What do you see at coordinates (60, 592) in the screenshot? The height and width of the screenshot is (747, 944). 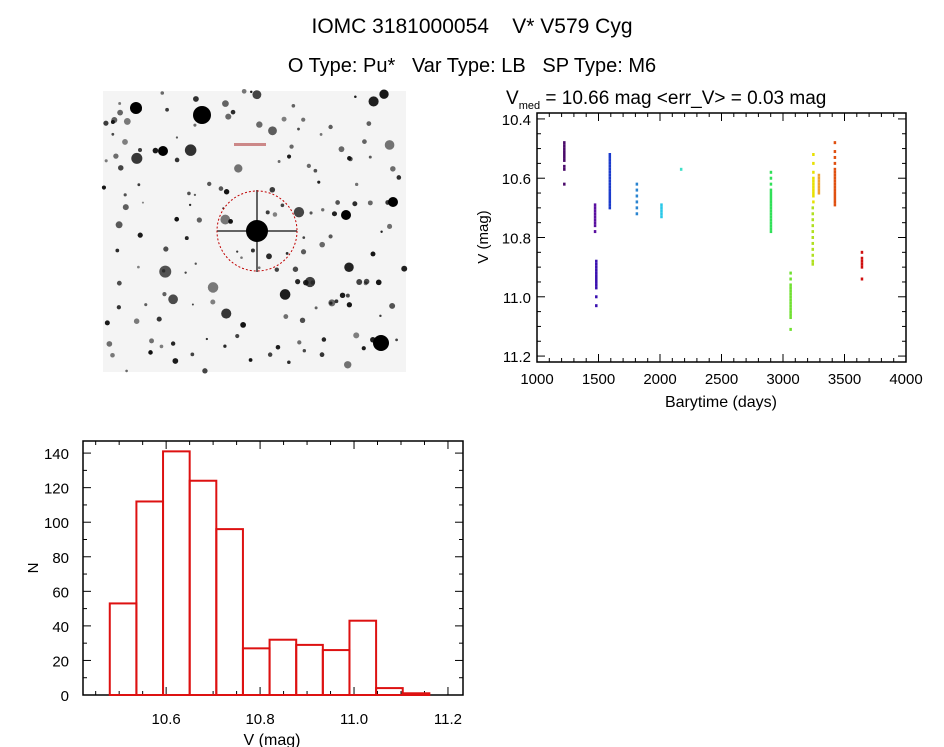 I see `y-tick-label: 60` at bounding box center [60, 592].